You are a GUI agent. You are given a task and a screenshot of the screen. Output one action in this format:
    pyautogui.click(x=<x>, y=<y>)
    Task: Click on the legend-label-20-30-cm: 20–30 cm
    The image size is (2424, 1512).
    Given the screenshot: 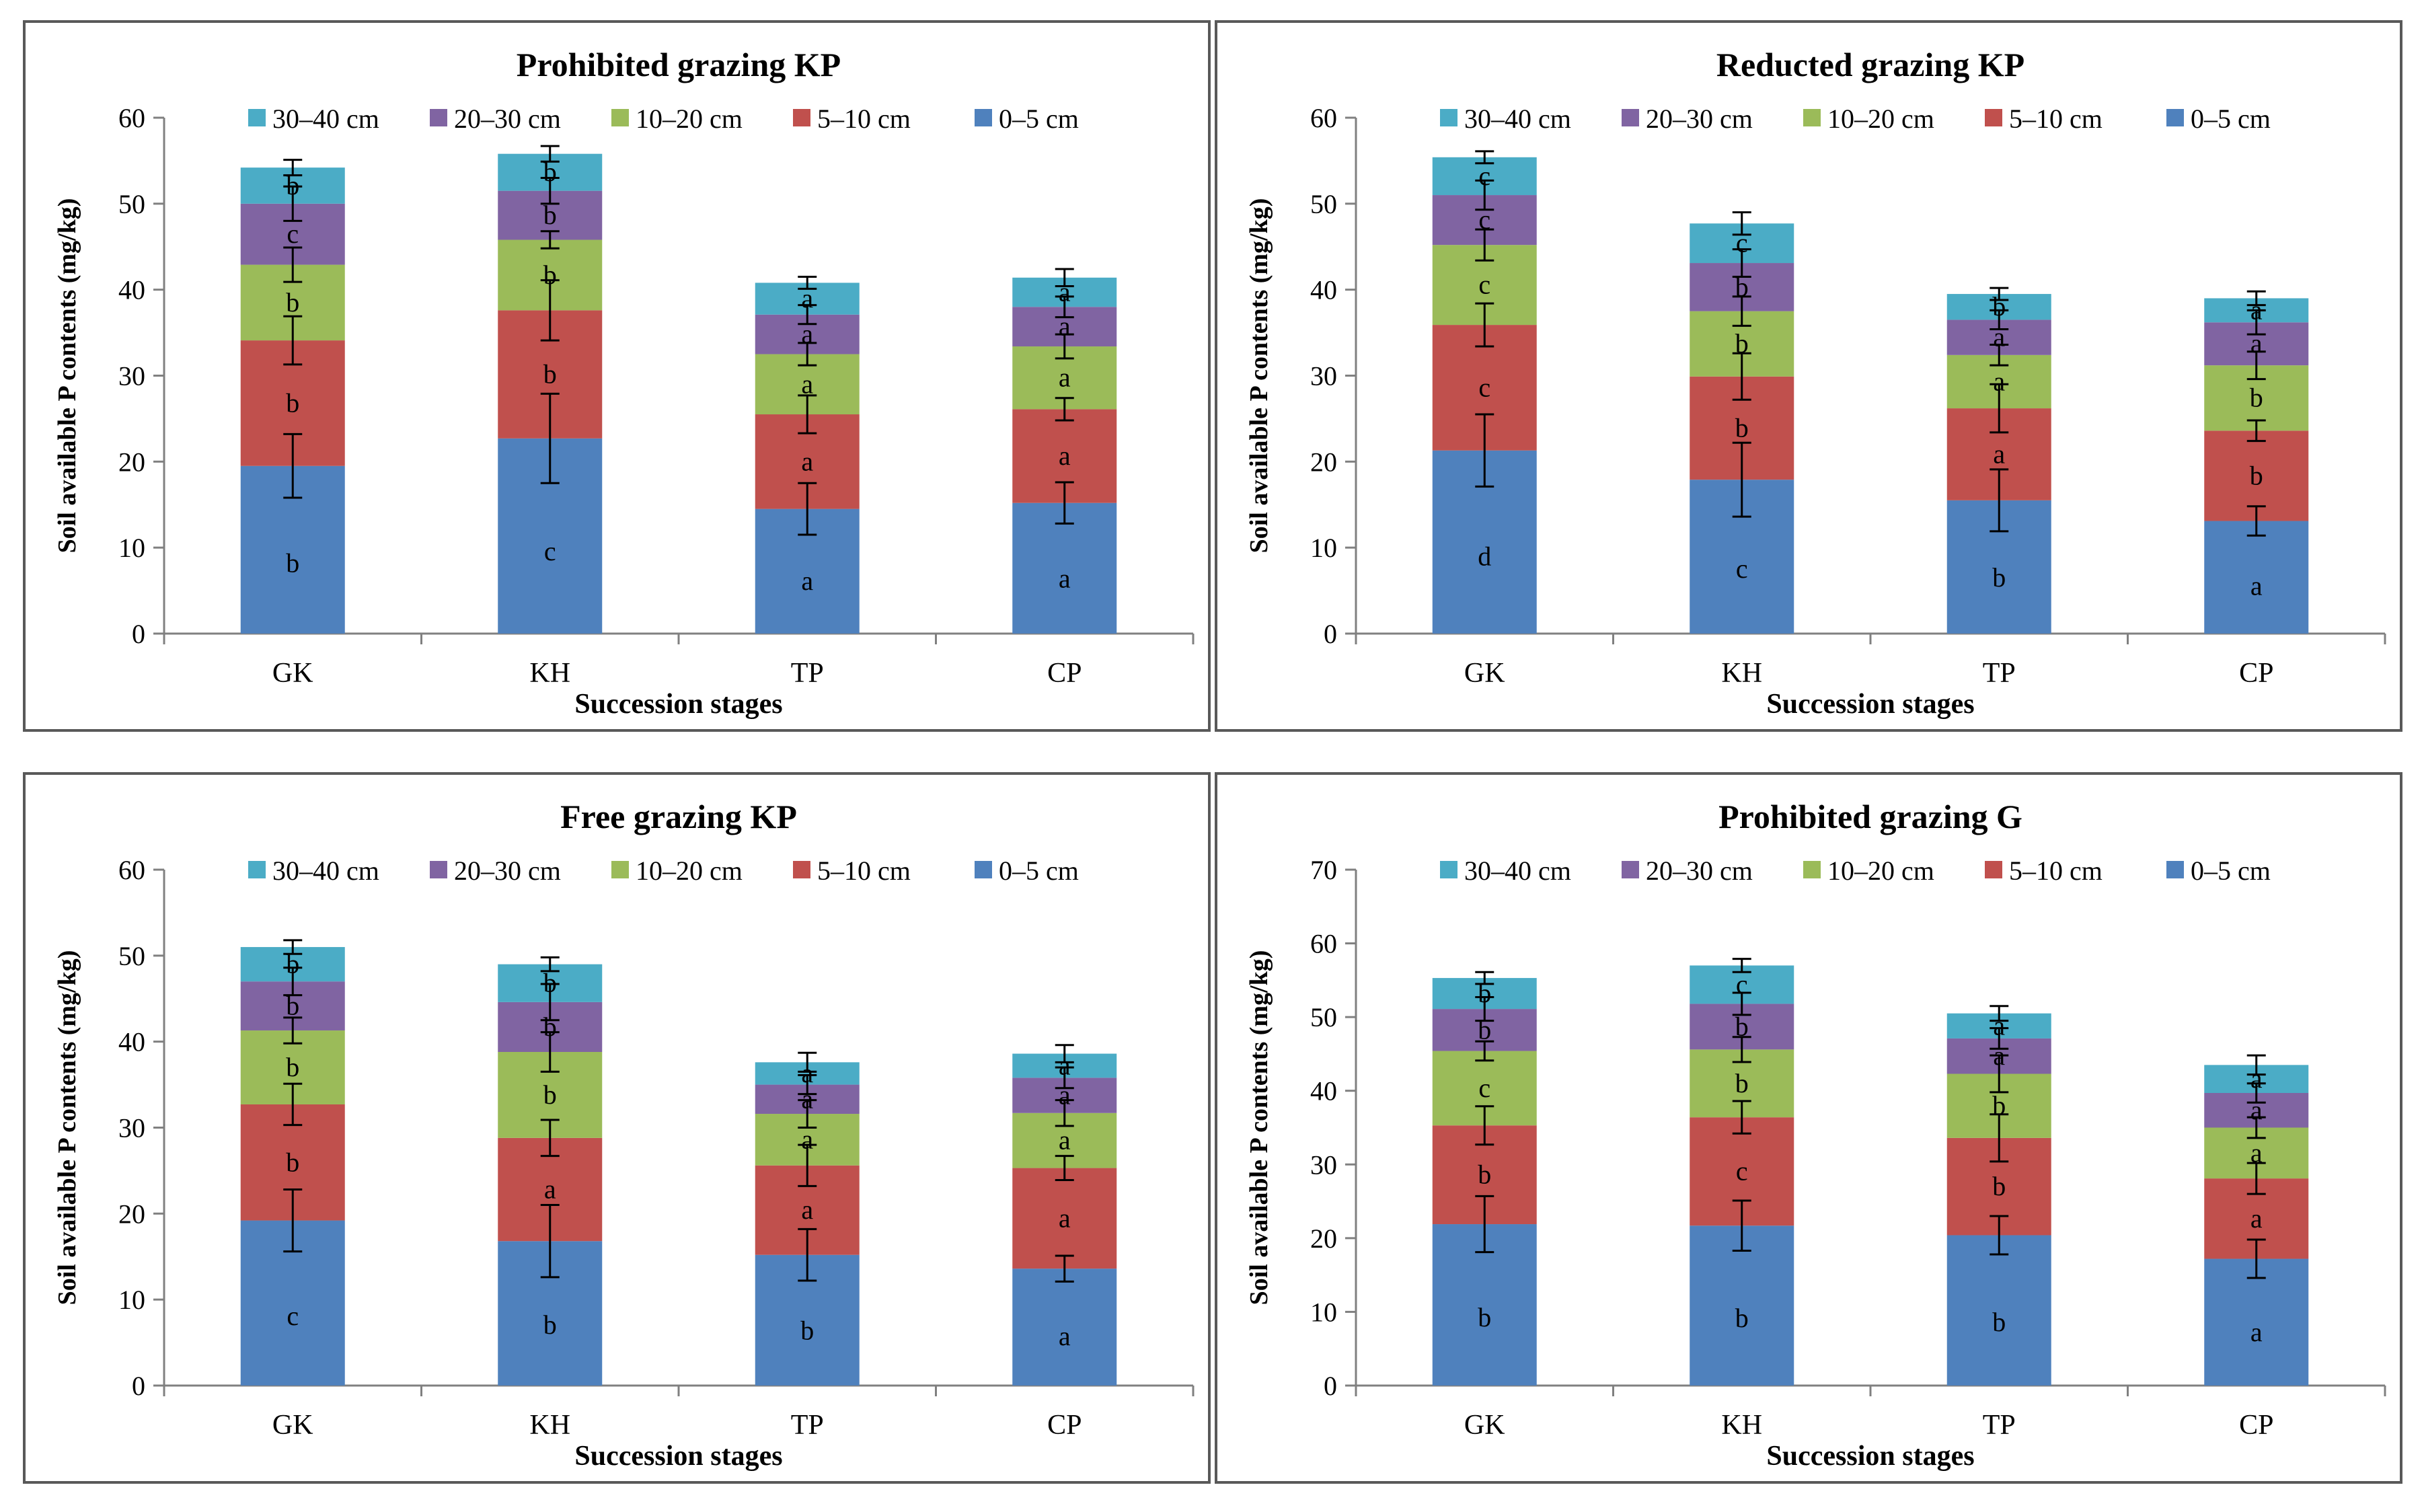 What is the action you would take?
    pyautogui.click(x=507, y=119)
    